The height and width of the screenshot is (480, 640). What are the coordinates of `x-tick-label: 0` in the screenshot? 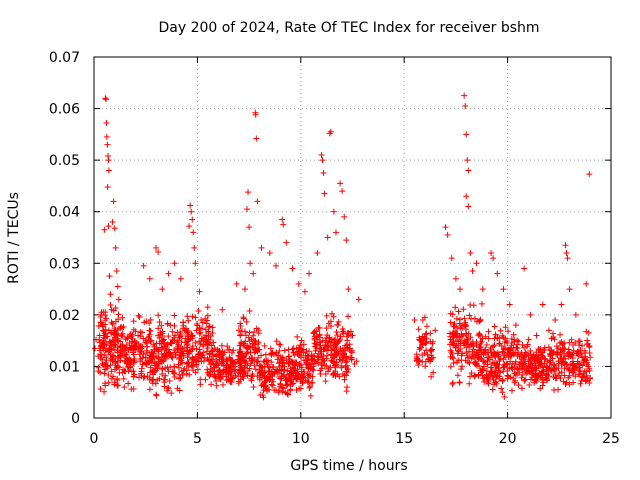 It's located at (94, 439).